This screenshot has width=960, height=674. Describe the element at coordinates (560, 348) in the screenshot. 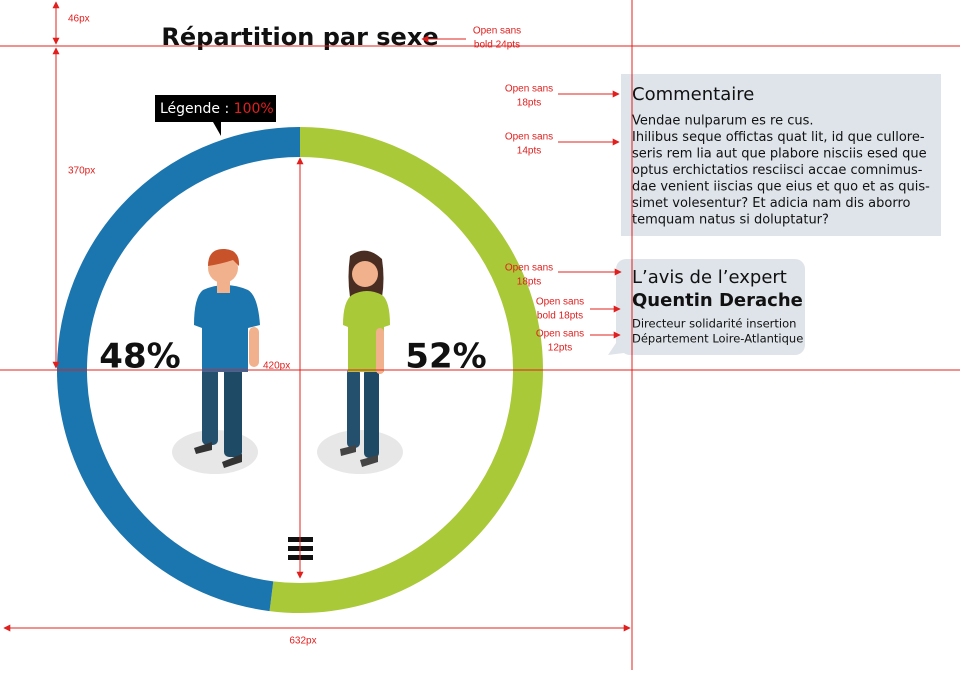

I see `font-note: 12pts` at that location.